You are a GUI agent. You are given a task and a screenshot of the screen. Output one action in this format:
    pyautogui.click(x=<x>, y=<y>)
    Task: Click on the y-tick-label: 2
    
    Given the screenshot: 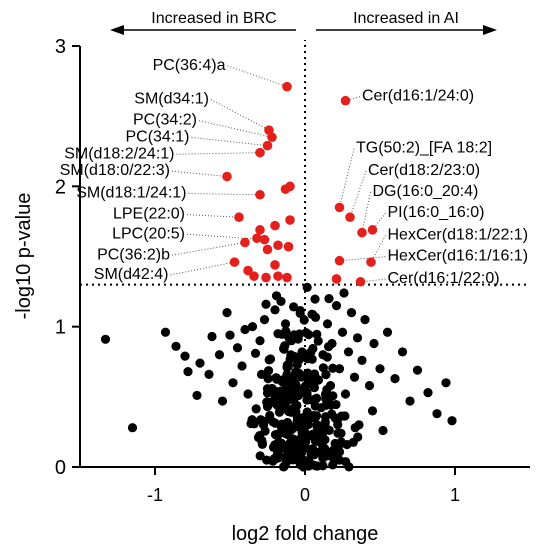 What is the action you would take?
    pyautogui.click(x=60, y=187)
    